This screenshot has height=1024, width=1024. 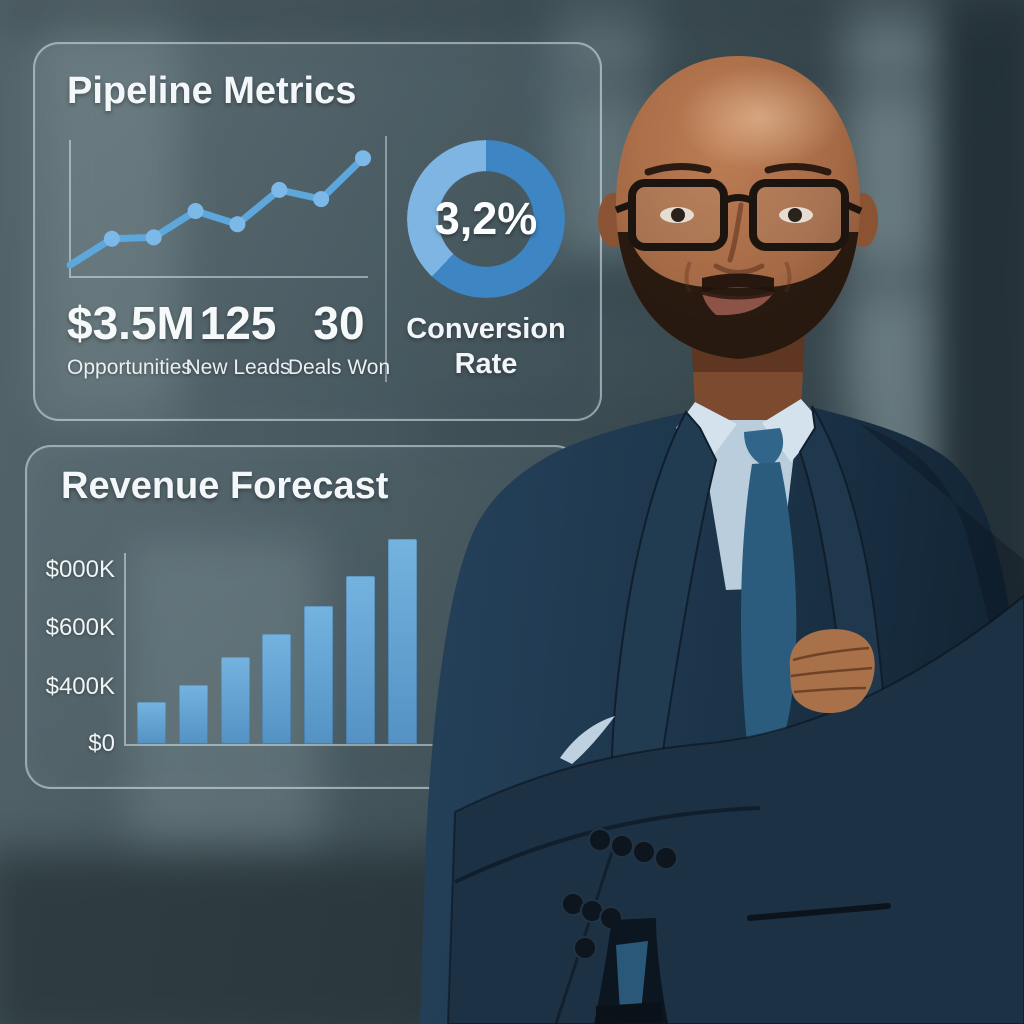 What do you see at coordinates (738, 282) in the screenshot?
I see `mustache` at bounding box center [738, 282].